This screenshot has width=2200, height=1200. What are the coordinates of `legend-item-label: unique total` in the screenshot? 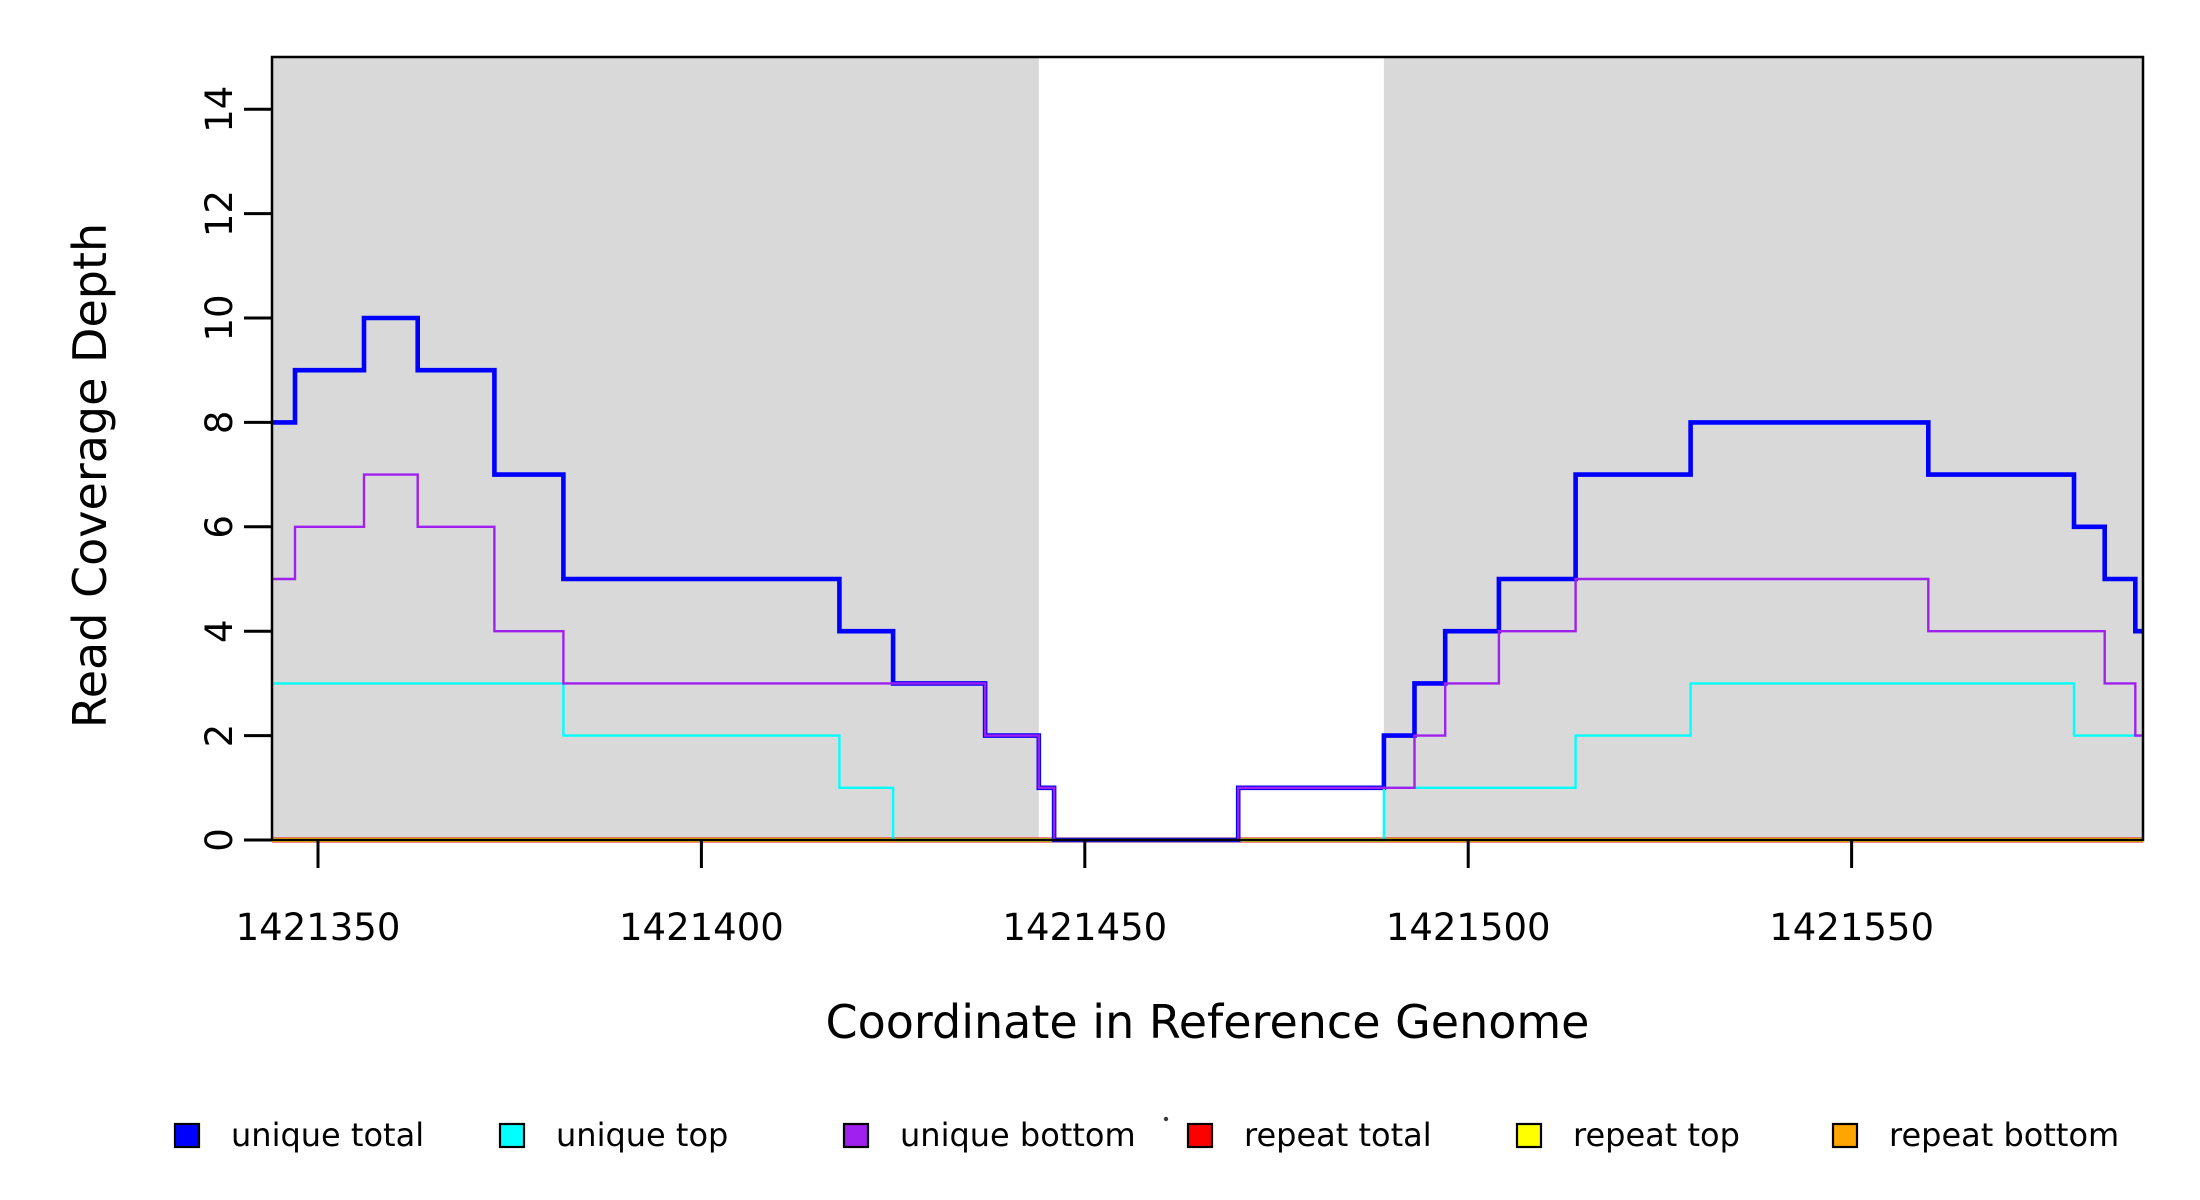 It's located at (327, 1135).